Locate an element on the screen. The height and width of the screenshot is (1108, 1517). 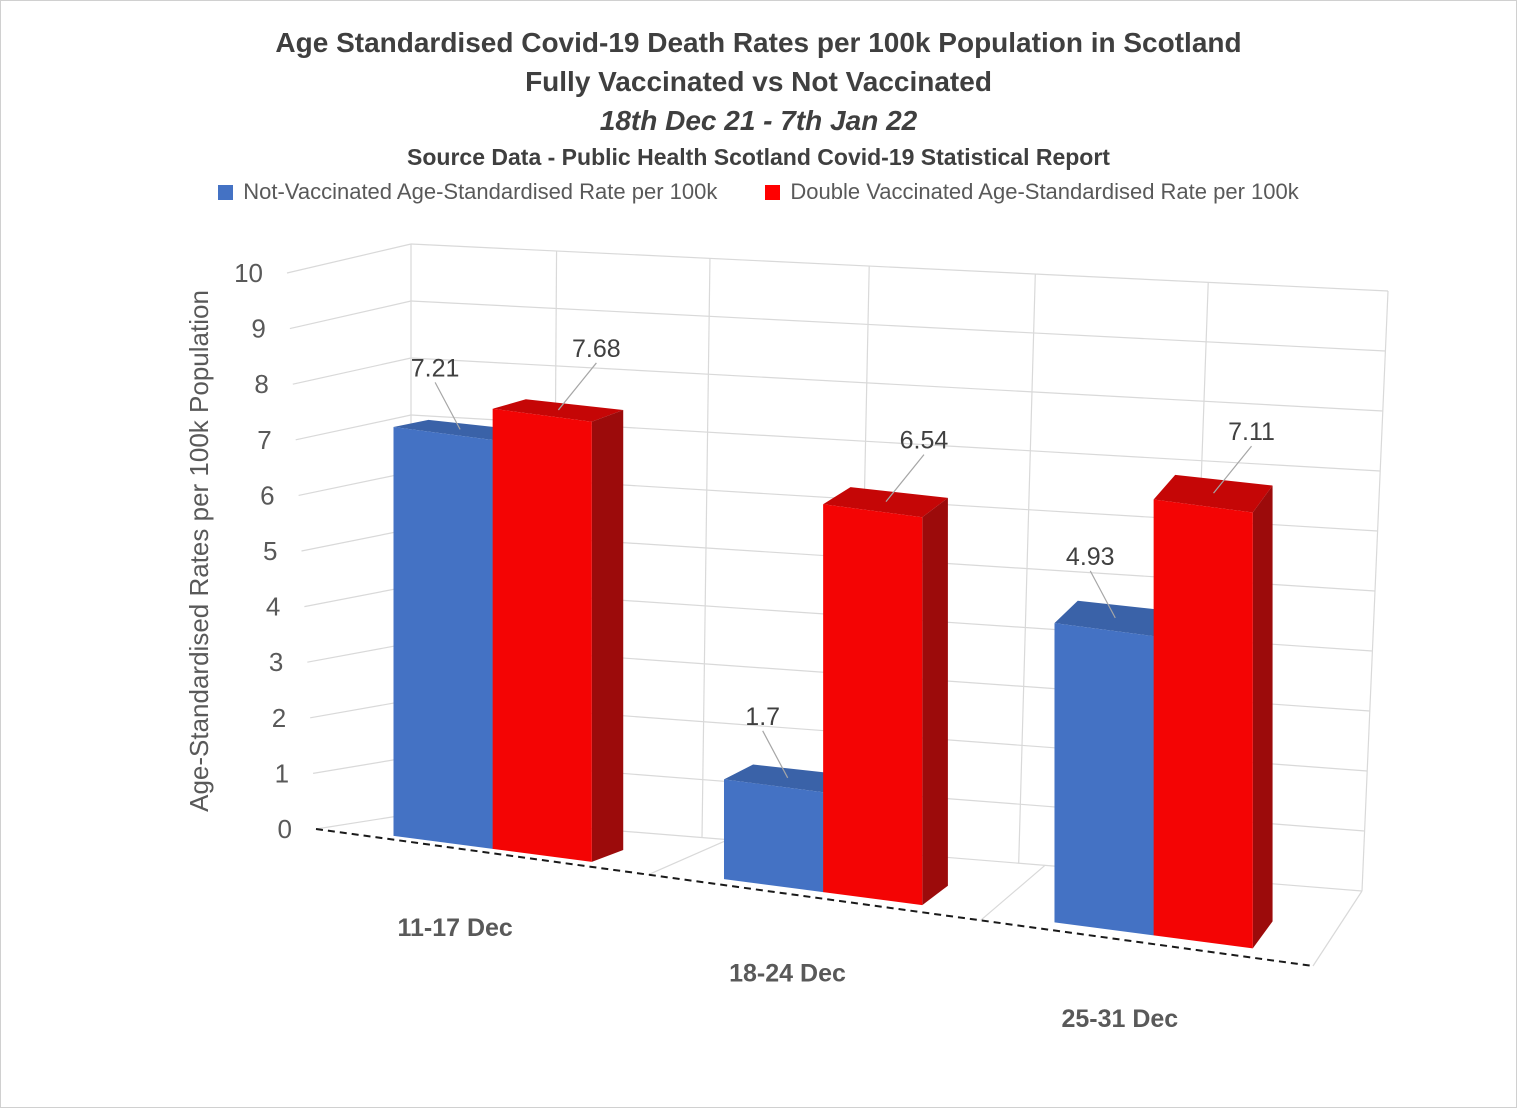
bar-not-vaccinated-25-31-dec-front-face is located at coordinates (1104, 779).